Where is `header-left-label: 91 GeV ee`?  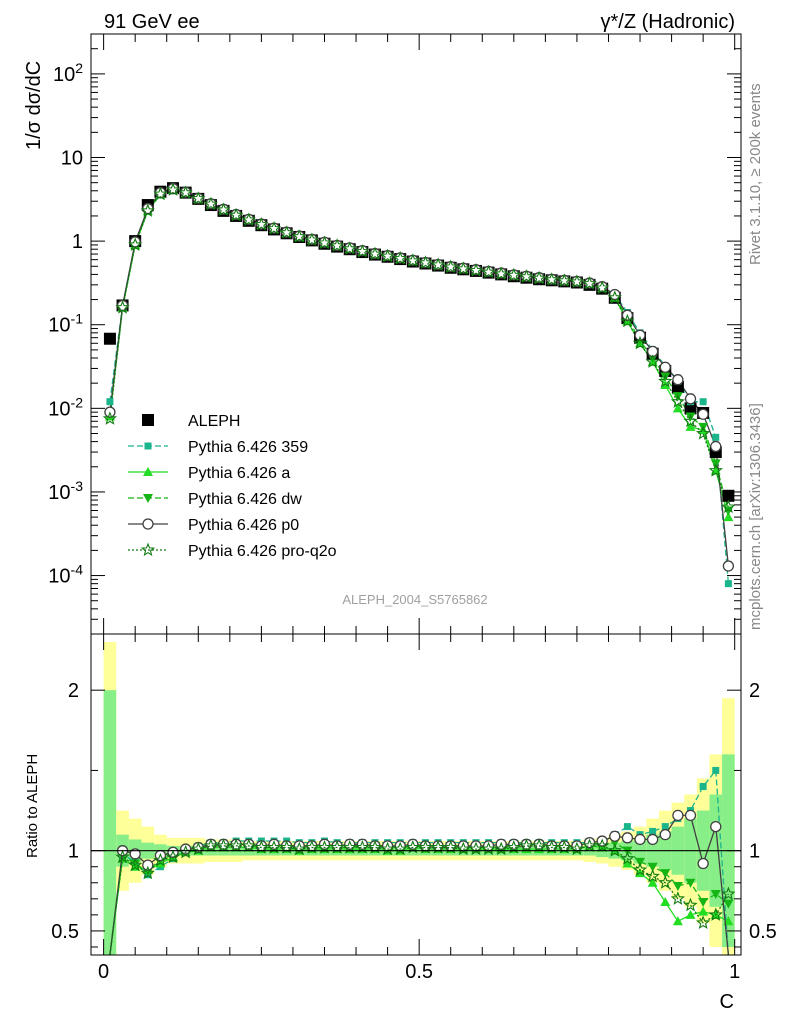 header-left-label: 91 GeV ee is located at coordinates (152, 22).